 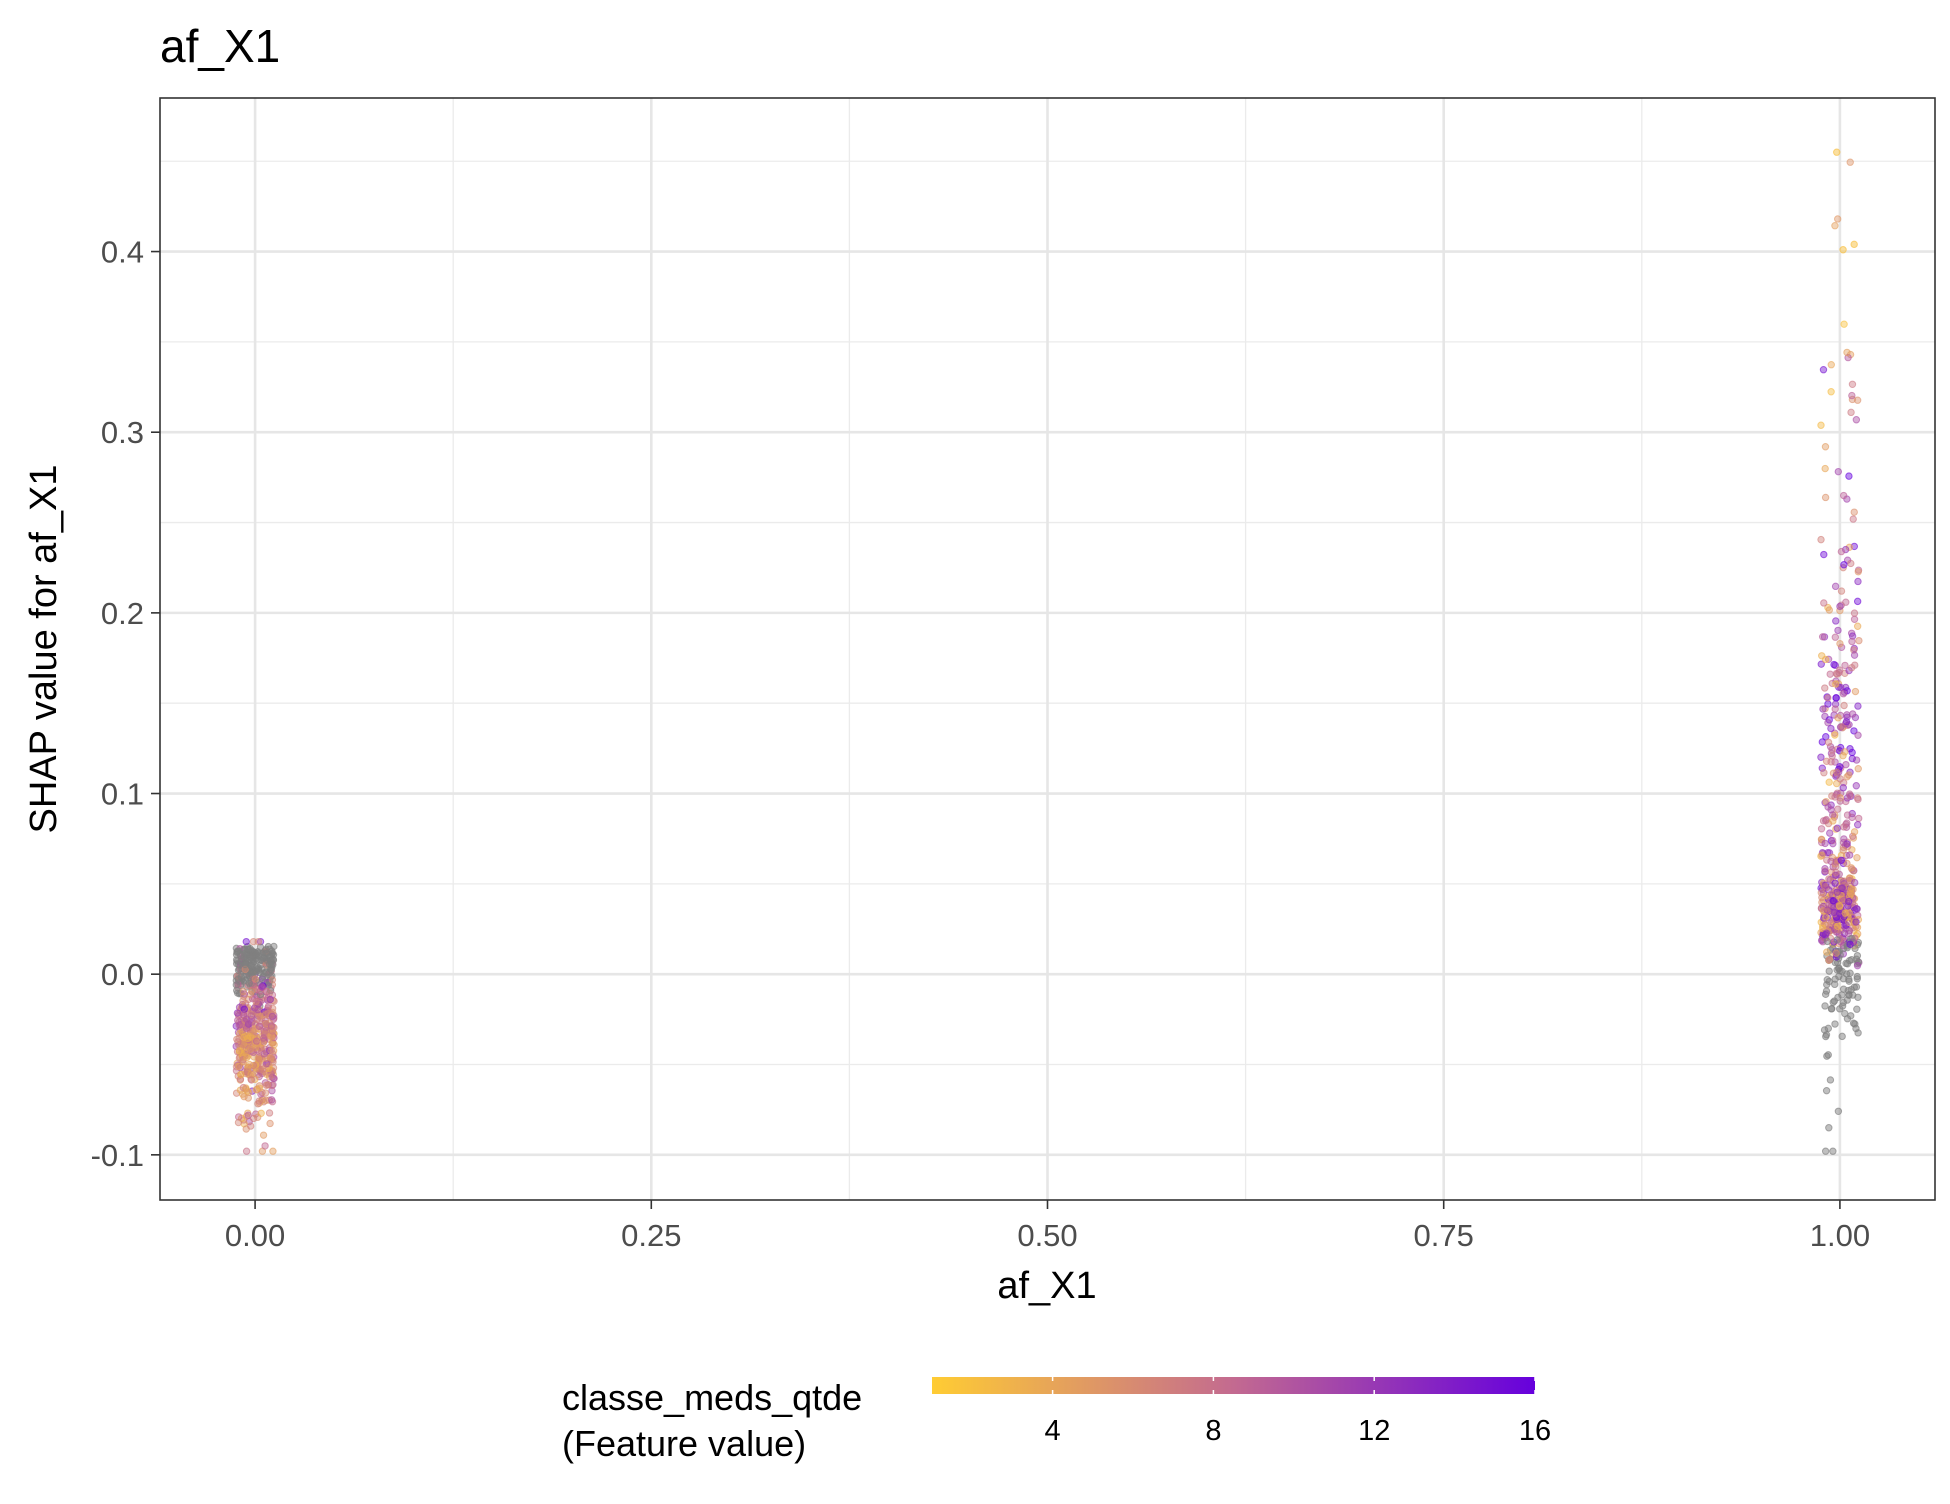 I want to click on x-tick-label: 0.50, so click(x=1047, y=1235).